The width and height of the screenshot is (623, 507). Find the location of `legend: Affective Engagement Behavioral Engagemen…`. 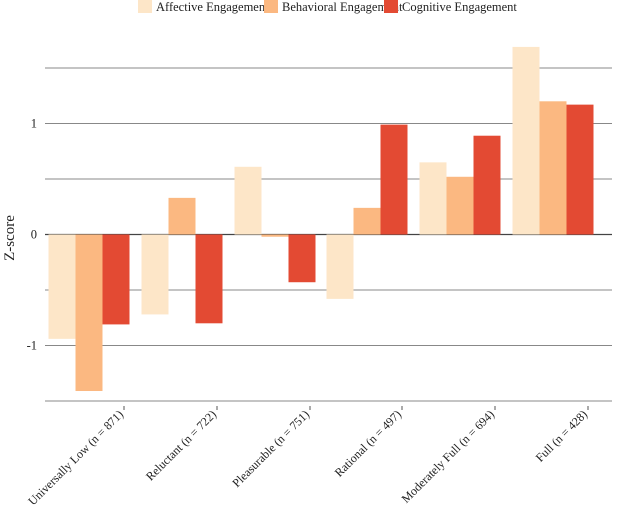

legend: Affective Engagement Behavioral Engagemen… is located at coordinates (327, 7).